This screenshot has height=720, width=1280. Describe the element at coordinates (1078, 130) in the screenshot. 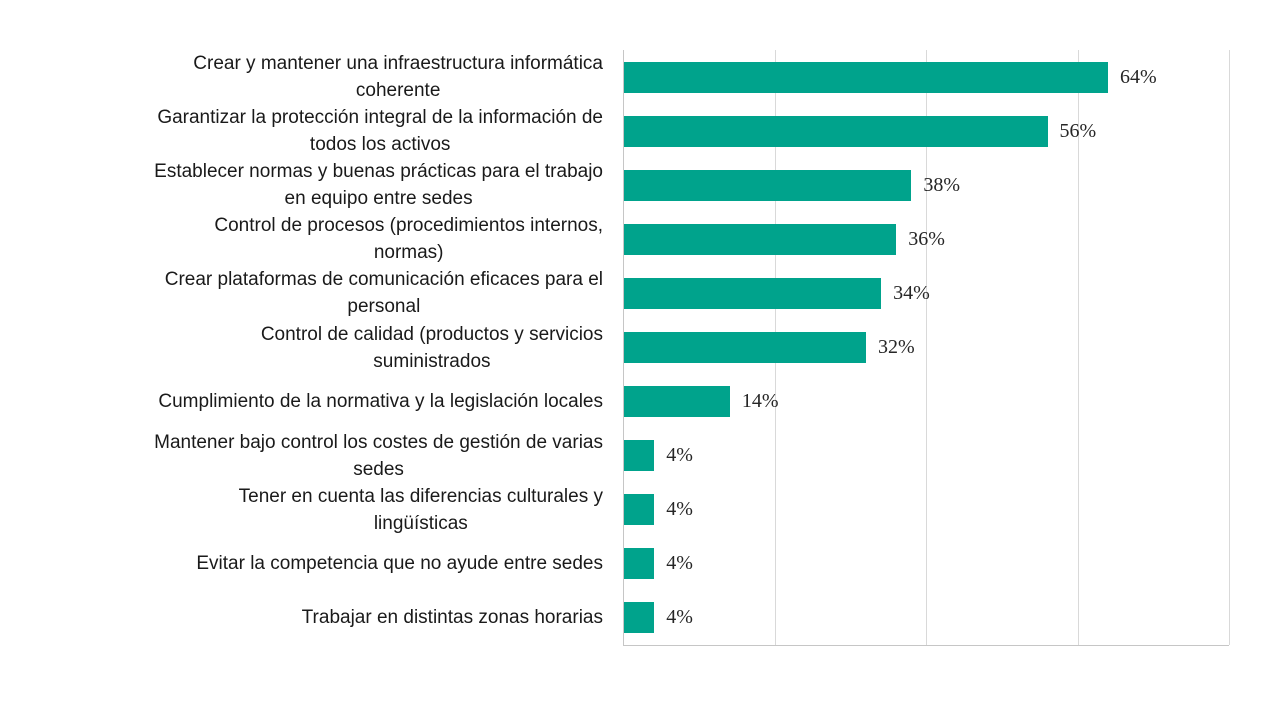

I see `value-label: 56%` at that location.